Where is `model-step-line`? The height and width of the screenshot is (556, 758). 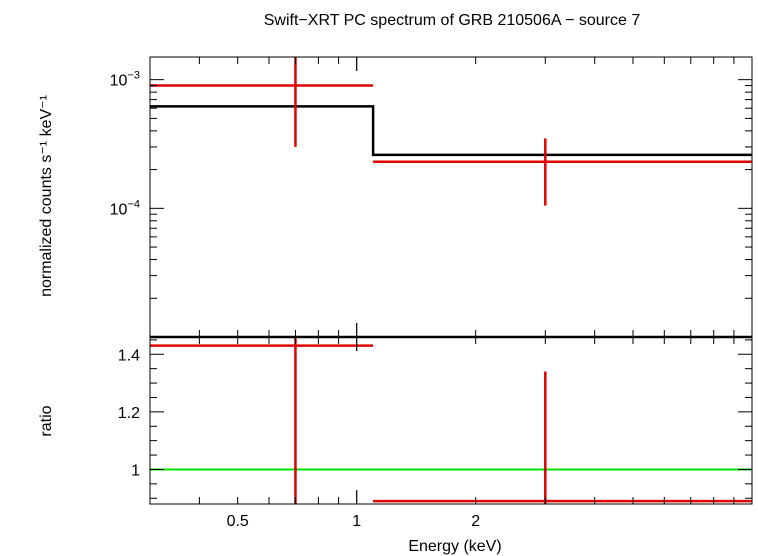
model-step-line is located at coordinates (451, 131).